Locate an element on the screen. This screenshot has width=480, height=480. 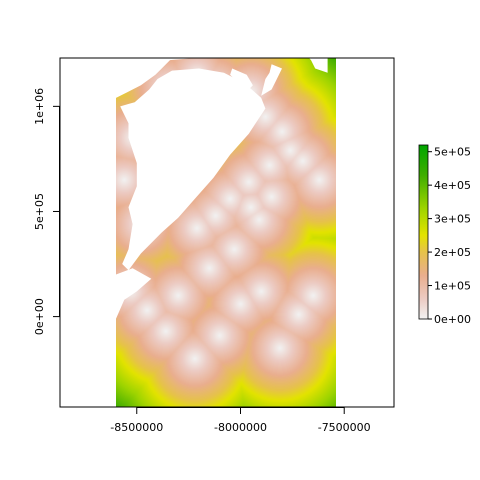
legend-color-bar is located at coordinates (423, 232).